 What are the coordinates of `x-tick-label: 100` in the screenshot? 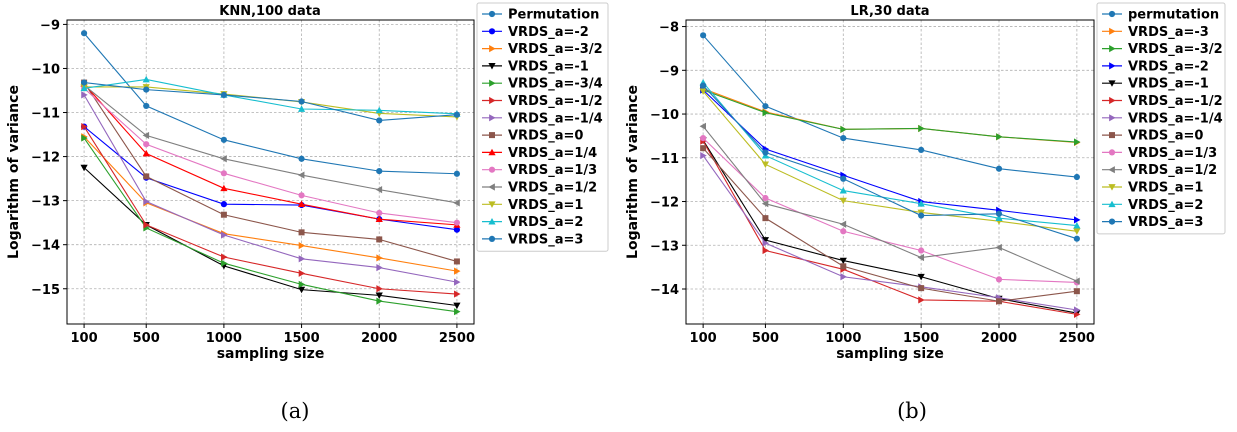 It's located at (703, 338).